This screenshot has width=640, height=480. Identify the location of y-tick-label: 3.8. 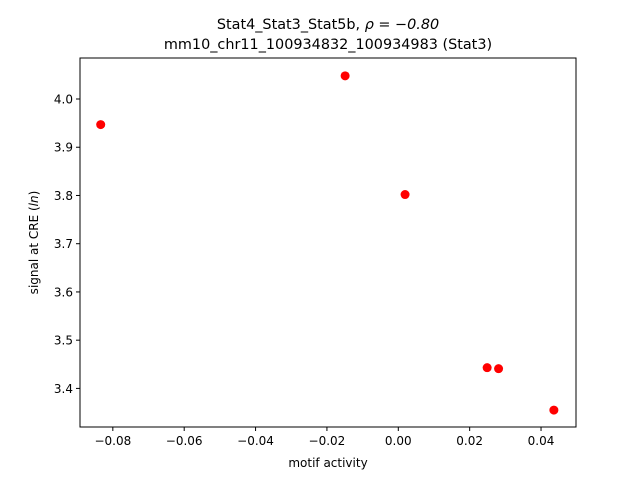
(63, 196).